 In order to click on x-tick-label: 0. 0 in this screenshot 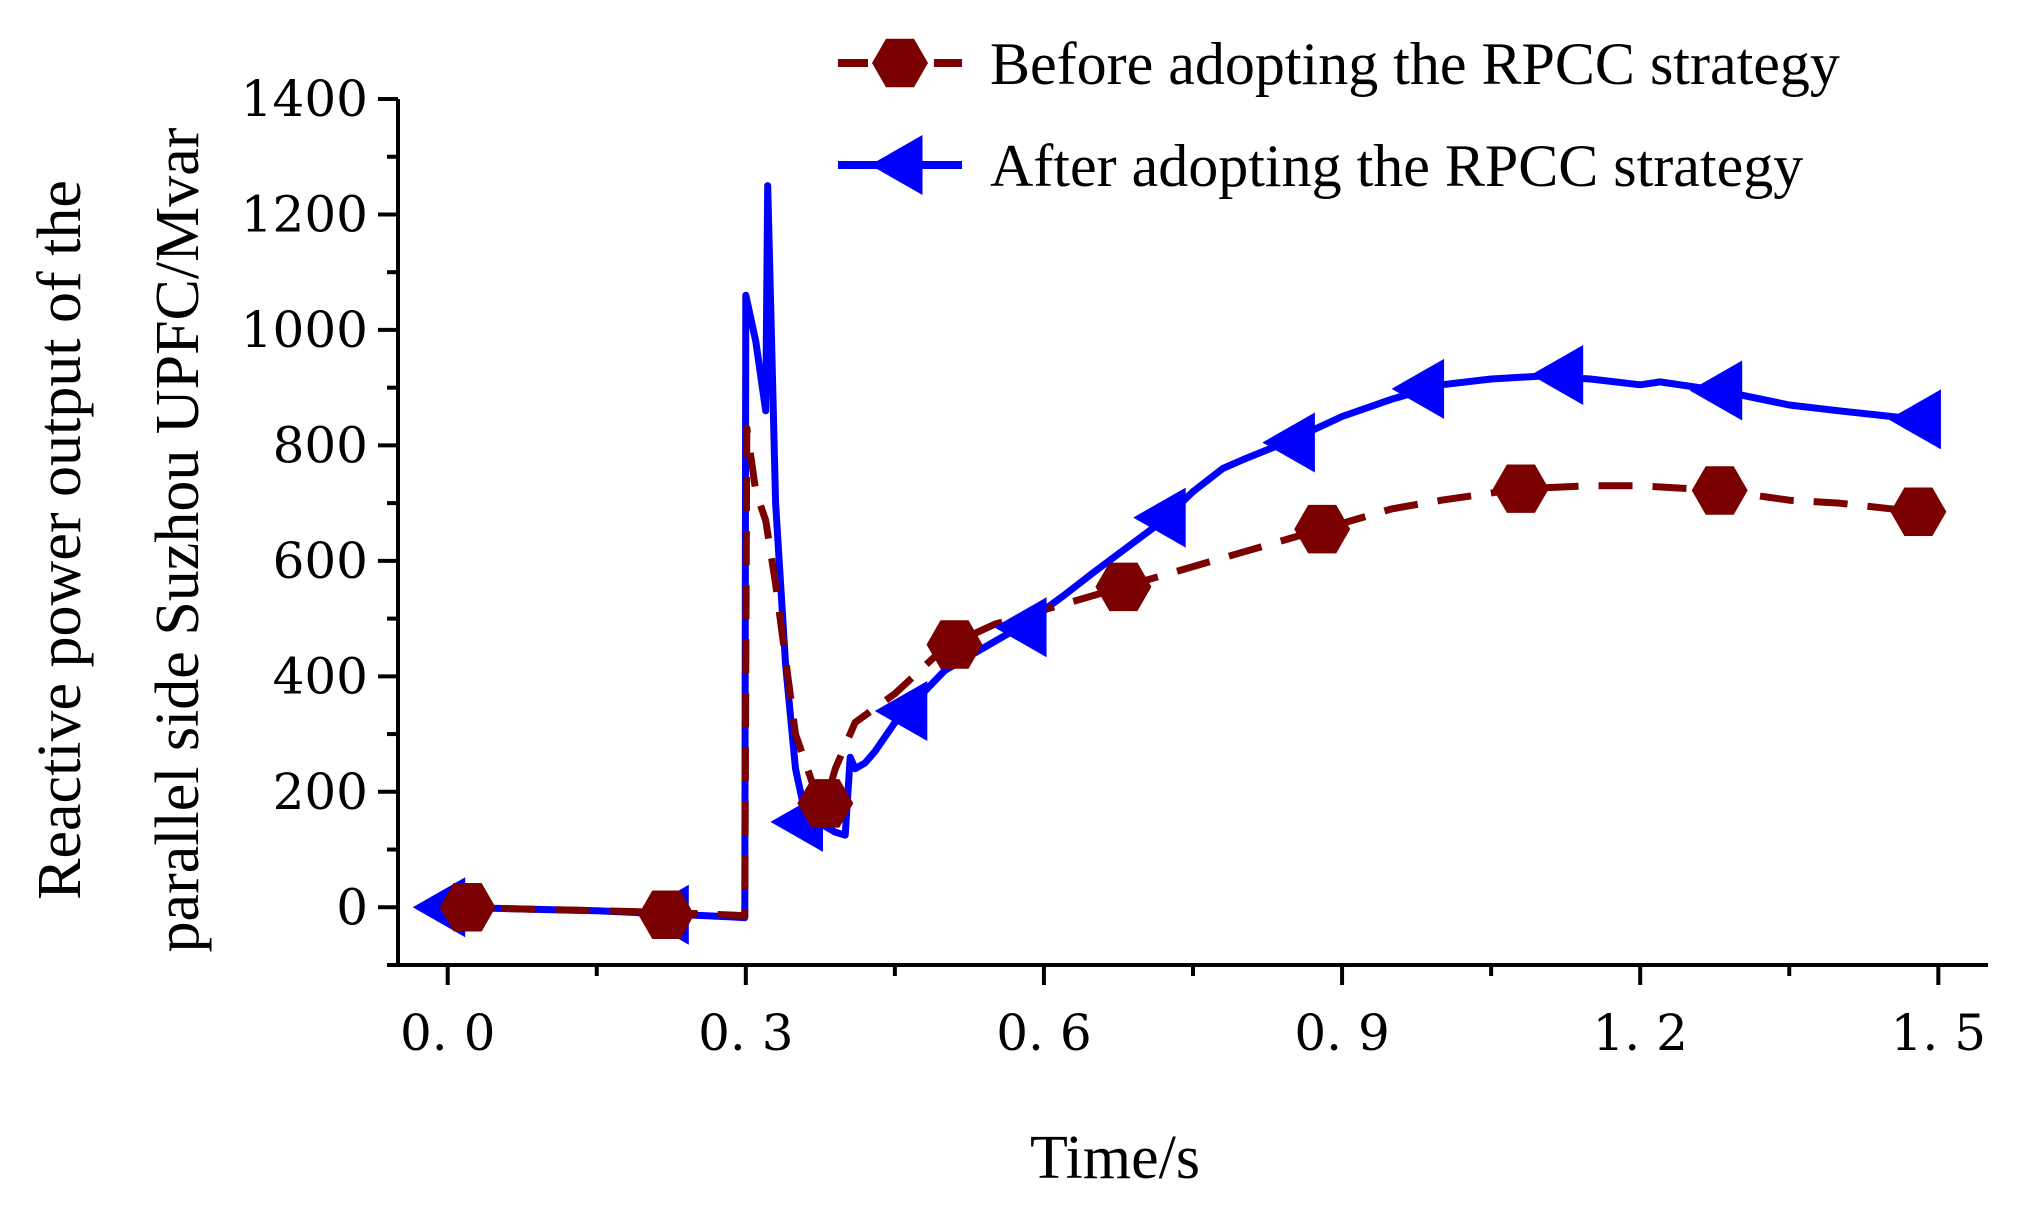, I will do `click(447, 1033)`.